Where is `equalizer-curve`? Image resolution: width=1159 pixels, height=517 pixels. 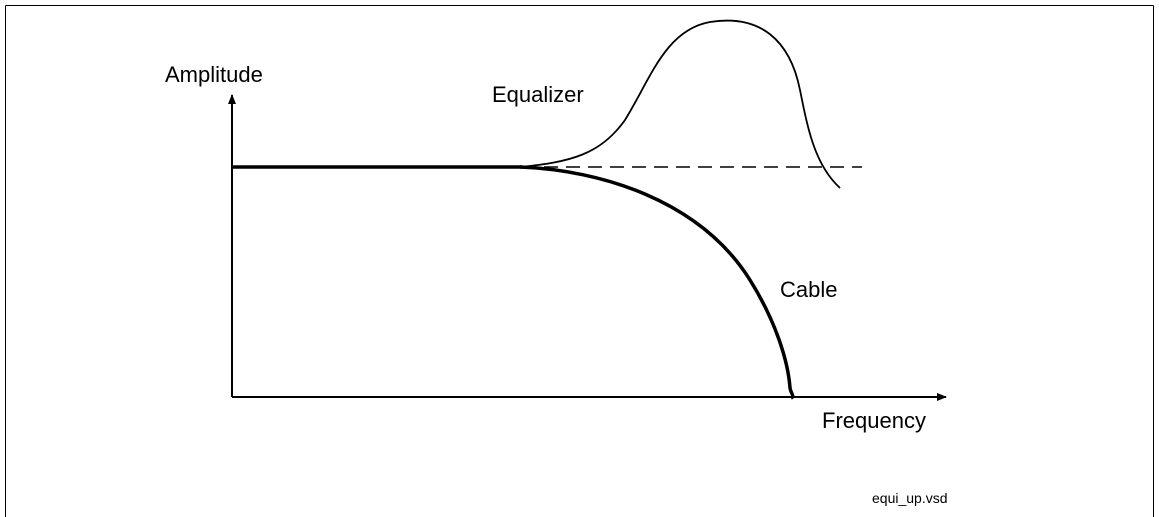
equalizer-curve is located at coordinates (680, 104).